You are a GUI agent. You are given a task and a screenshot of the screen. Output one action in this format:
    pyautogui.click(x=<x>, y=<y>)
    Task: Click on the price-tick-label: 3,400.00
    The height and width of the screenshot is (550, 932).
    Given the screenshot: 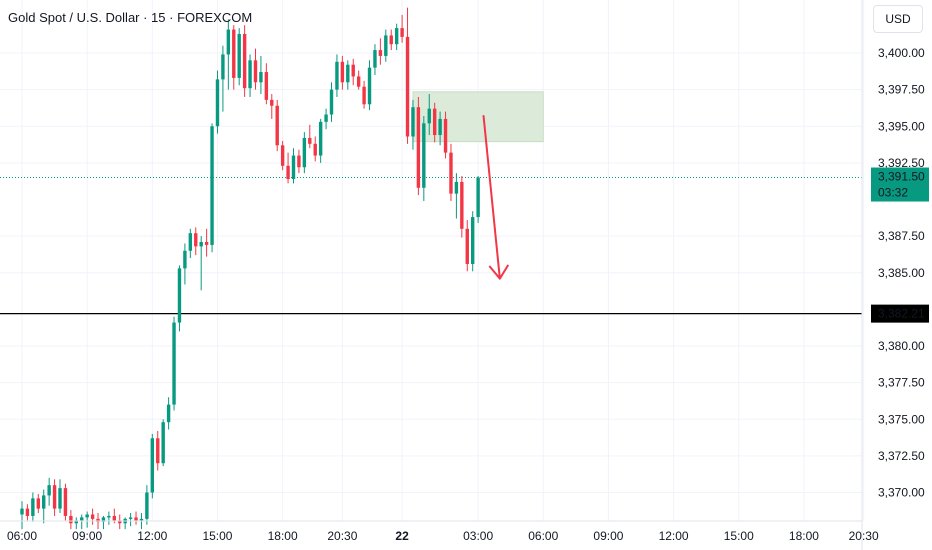 What is the action you would take?
    pyautogui.click(x=901, y=53)
    